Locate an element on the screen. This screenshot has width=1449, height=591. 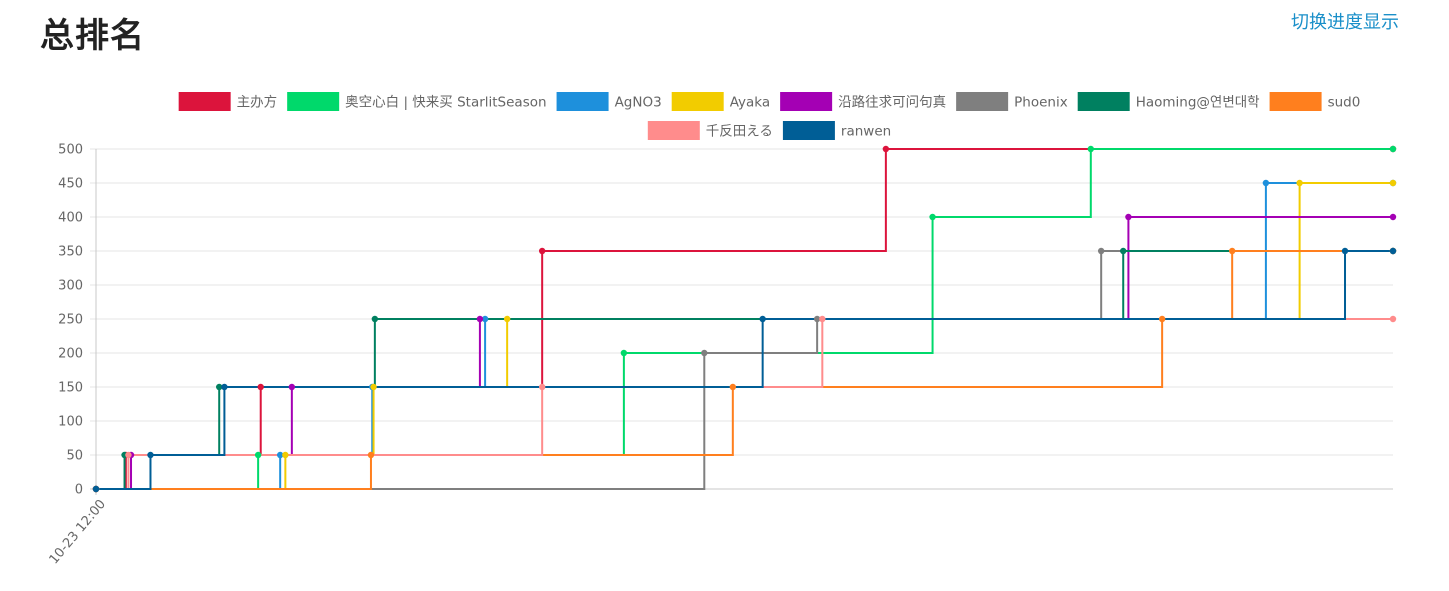
legend-label: 千反田える is located at coordinates (739, 132).